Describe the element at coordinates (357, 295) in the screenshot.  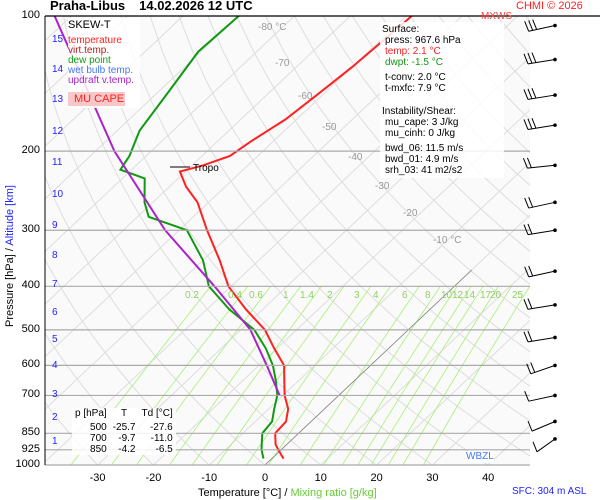
I see `mixing-ratio-label: 3` at that location.